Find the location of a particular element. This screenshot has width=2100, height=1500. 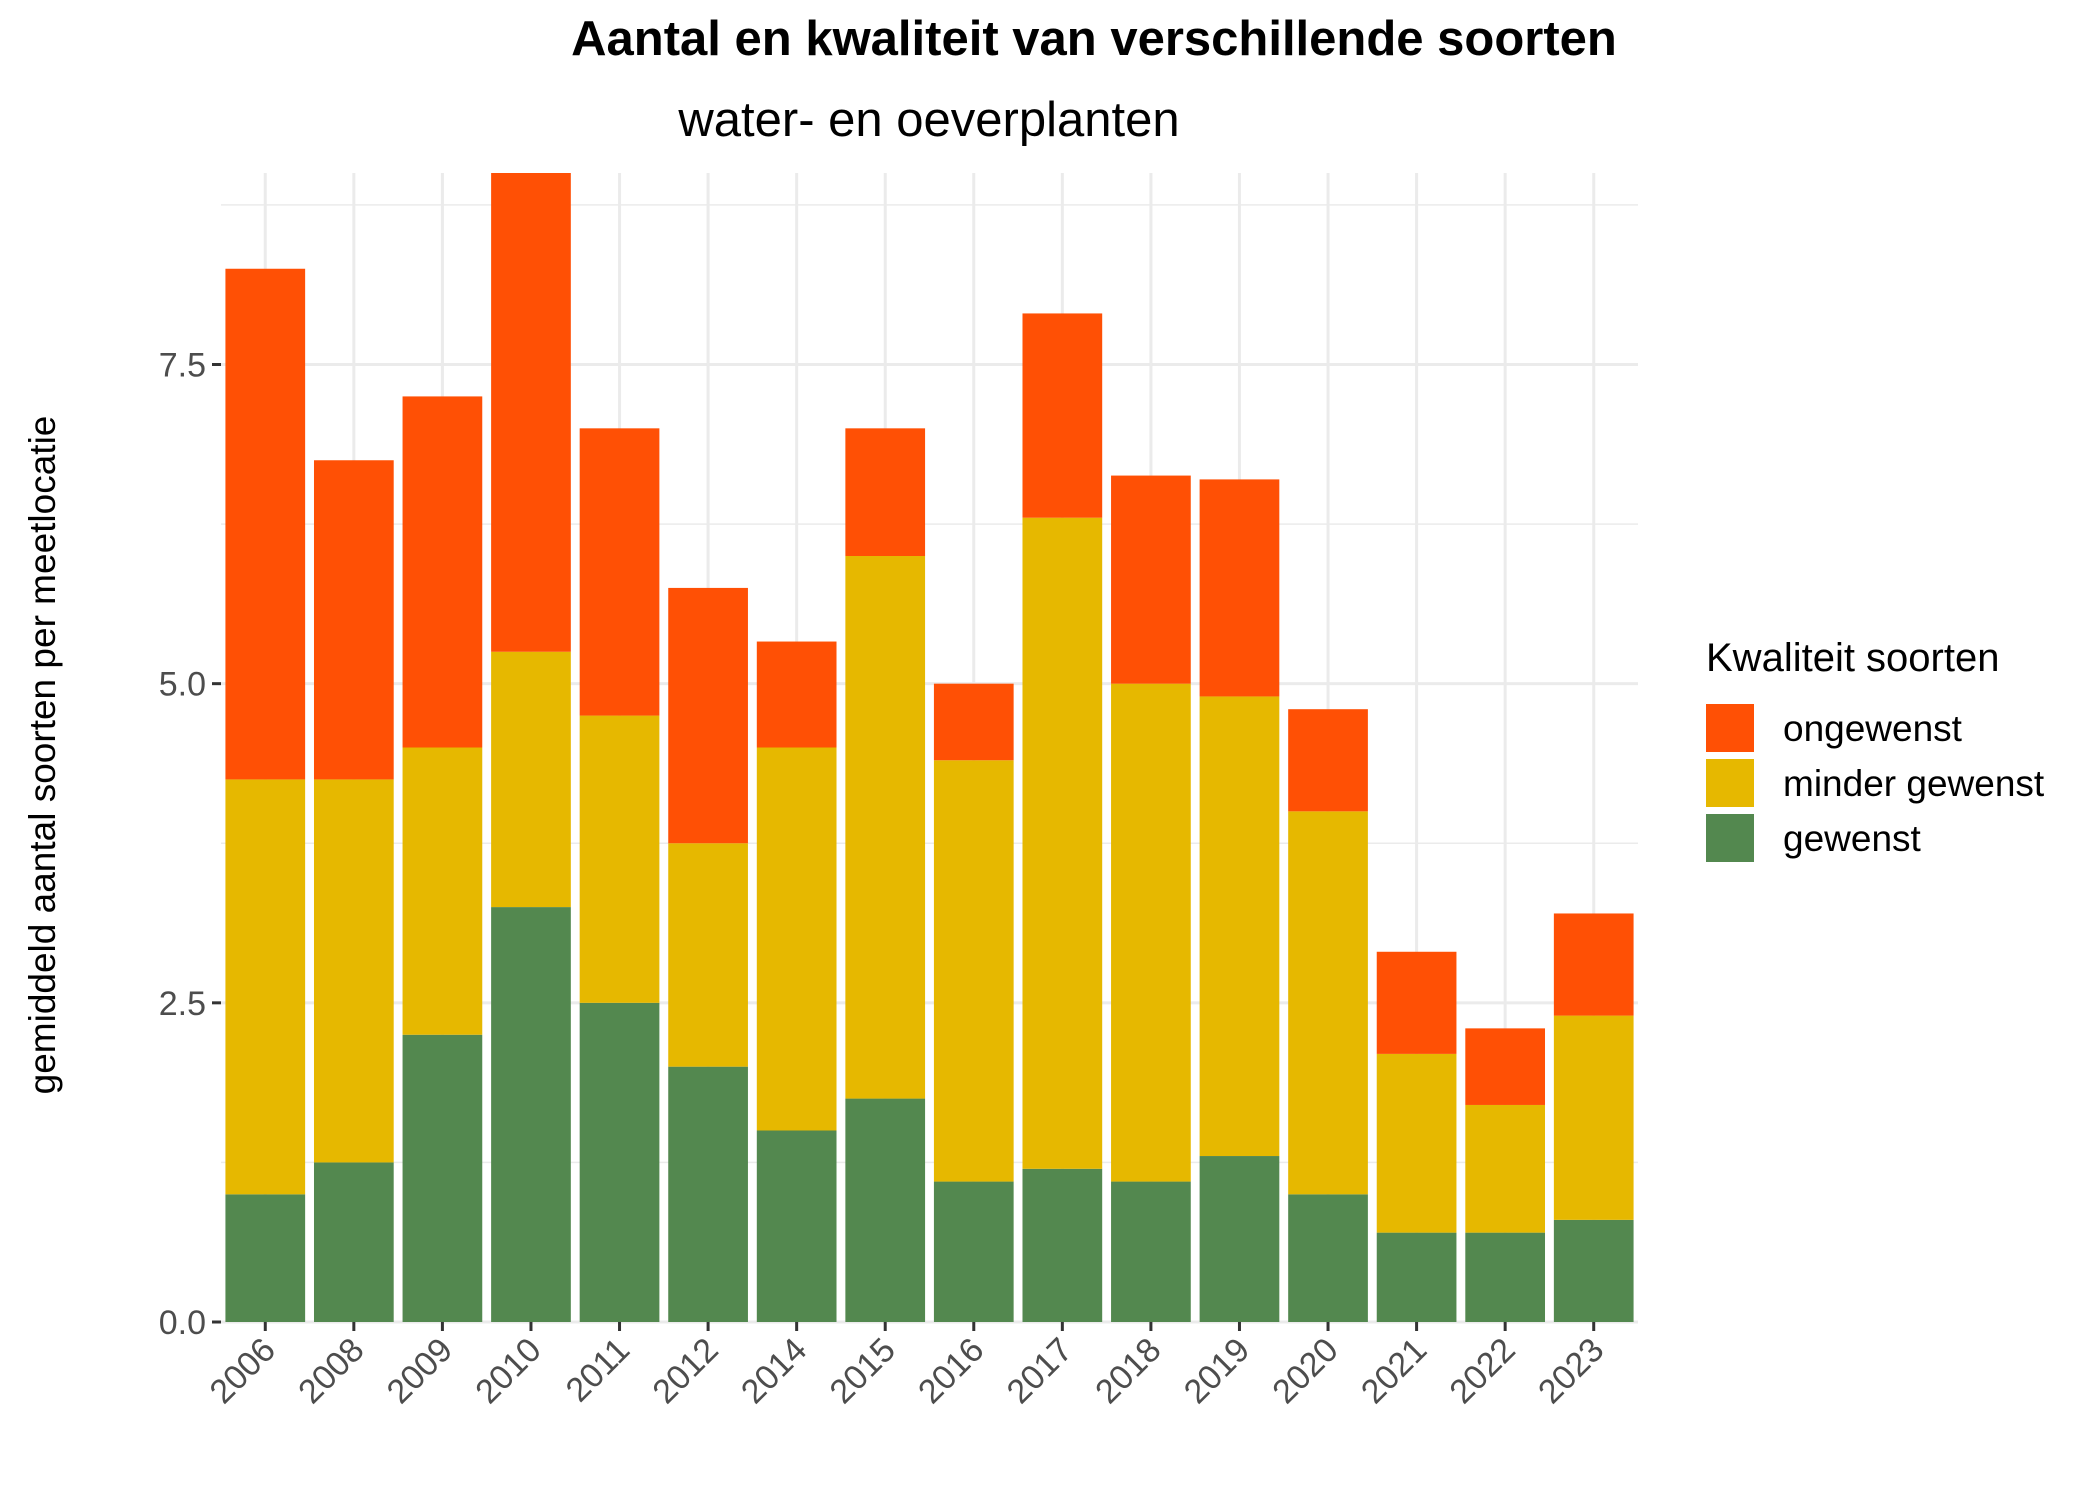

bar-ongewenst-2021 is located at coordinates (1416, 1002).